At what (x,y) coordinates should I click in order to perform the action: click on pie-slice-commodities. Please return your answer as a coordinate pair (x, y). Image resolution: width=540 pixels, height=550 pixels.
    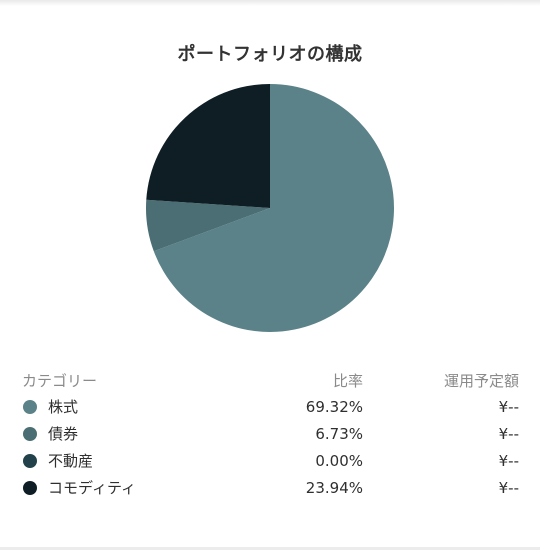
    Looking at the image, I should click on (208, 146).